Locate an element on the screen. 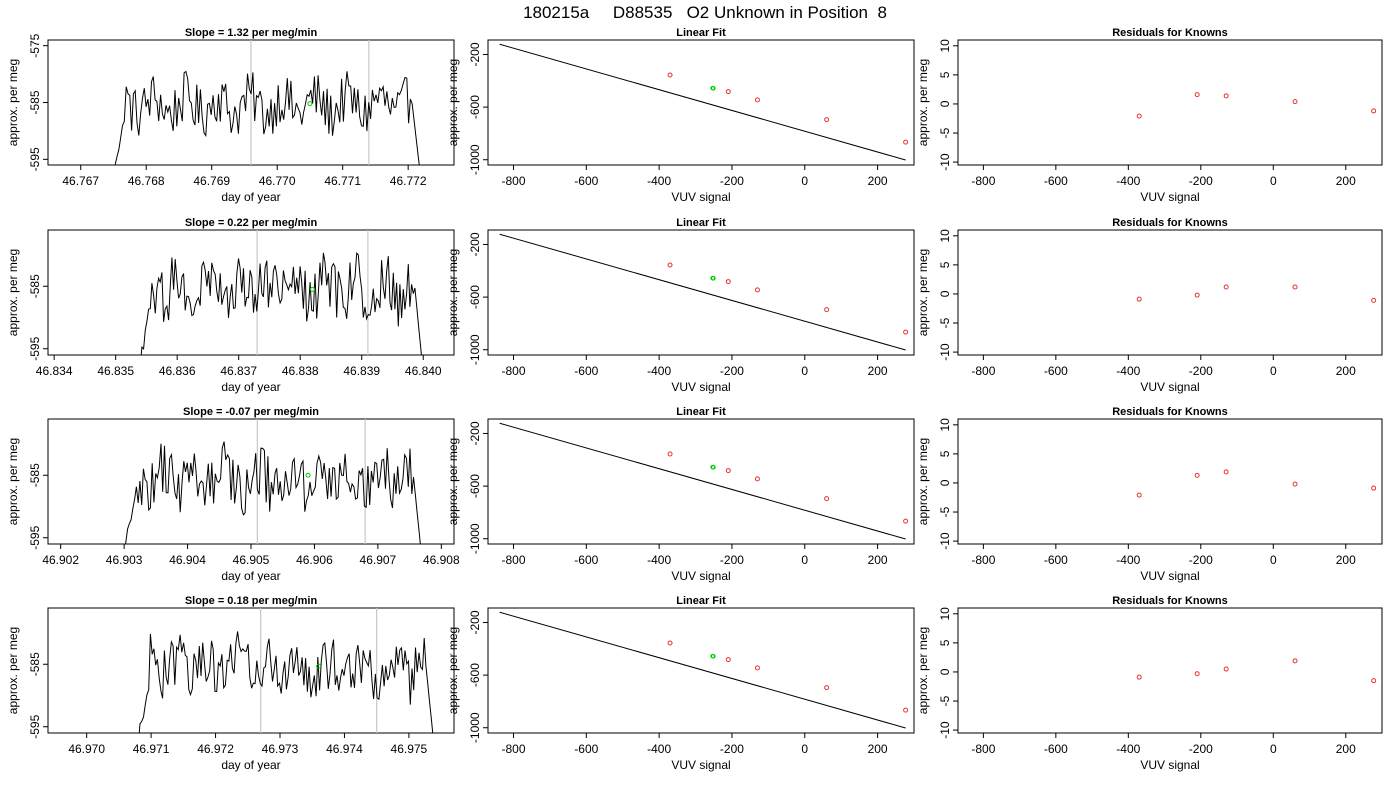 Image resolution: width=1400 pixels, height=805 pixels. x-tick-label: 46.970 is located at coordinates (86, 749).